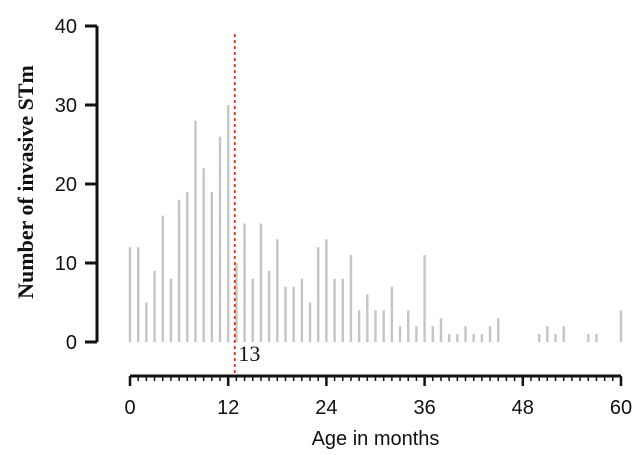 Image resolution: width=635 pixels, height=455 pixels. Describe the element at coordinates (621, 408) in the screenshot. I see `x-tick-label: 60` at that location.